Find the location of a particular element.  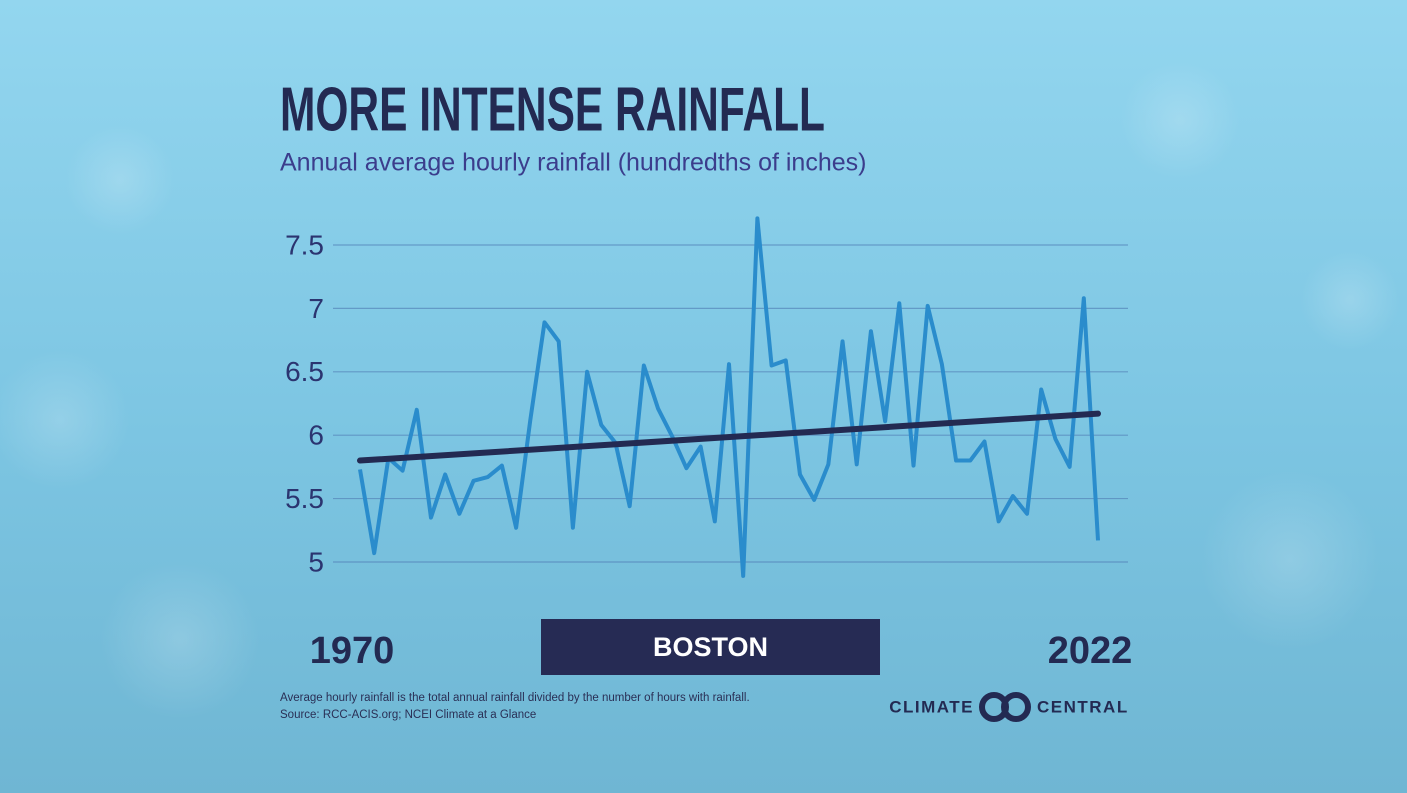

logo-icon is located at coordinates (1005, 707).